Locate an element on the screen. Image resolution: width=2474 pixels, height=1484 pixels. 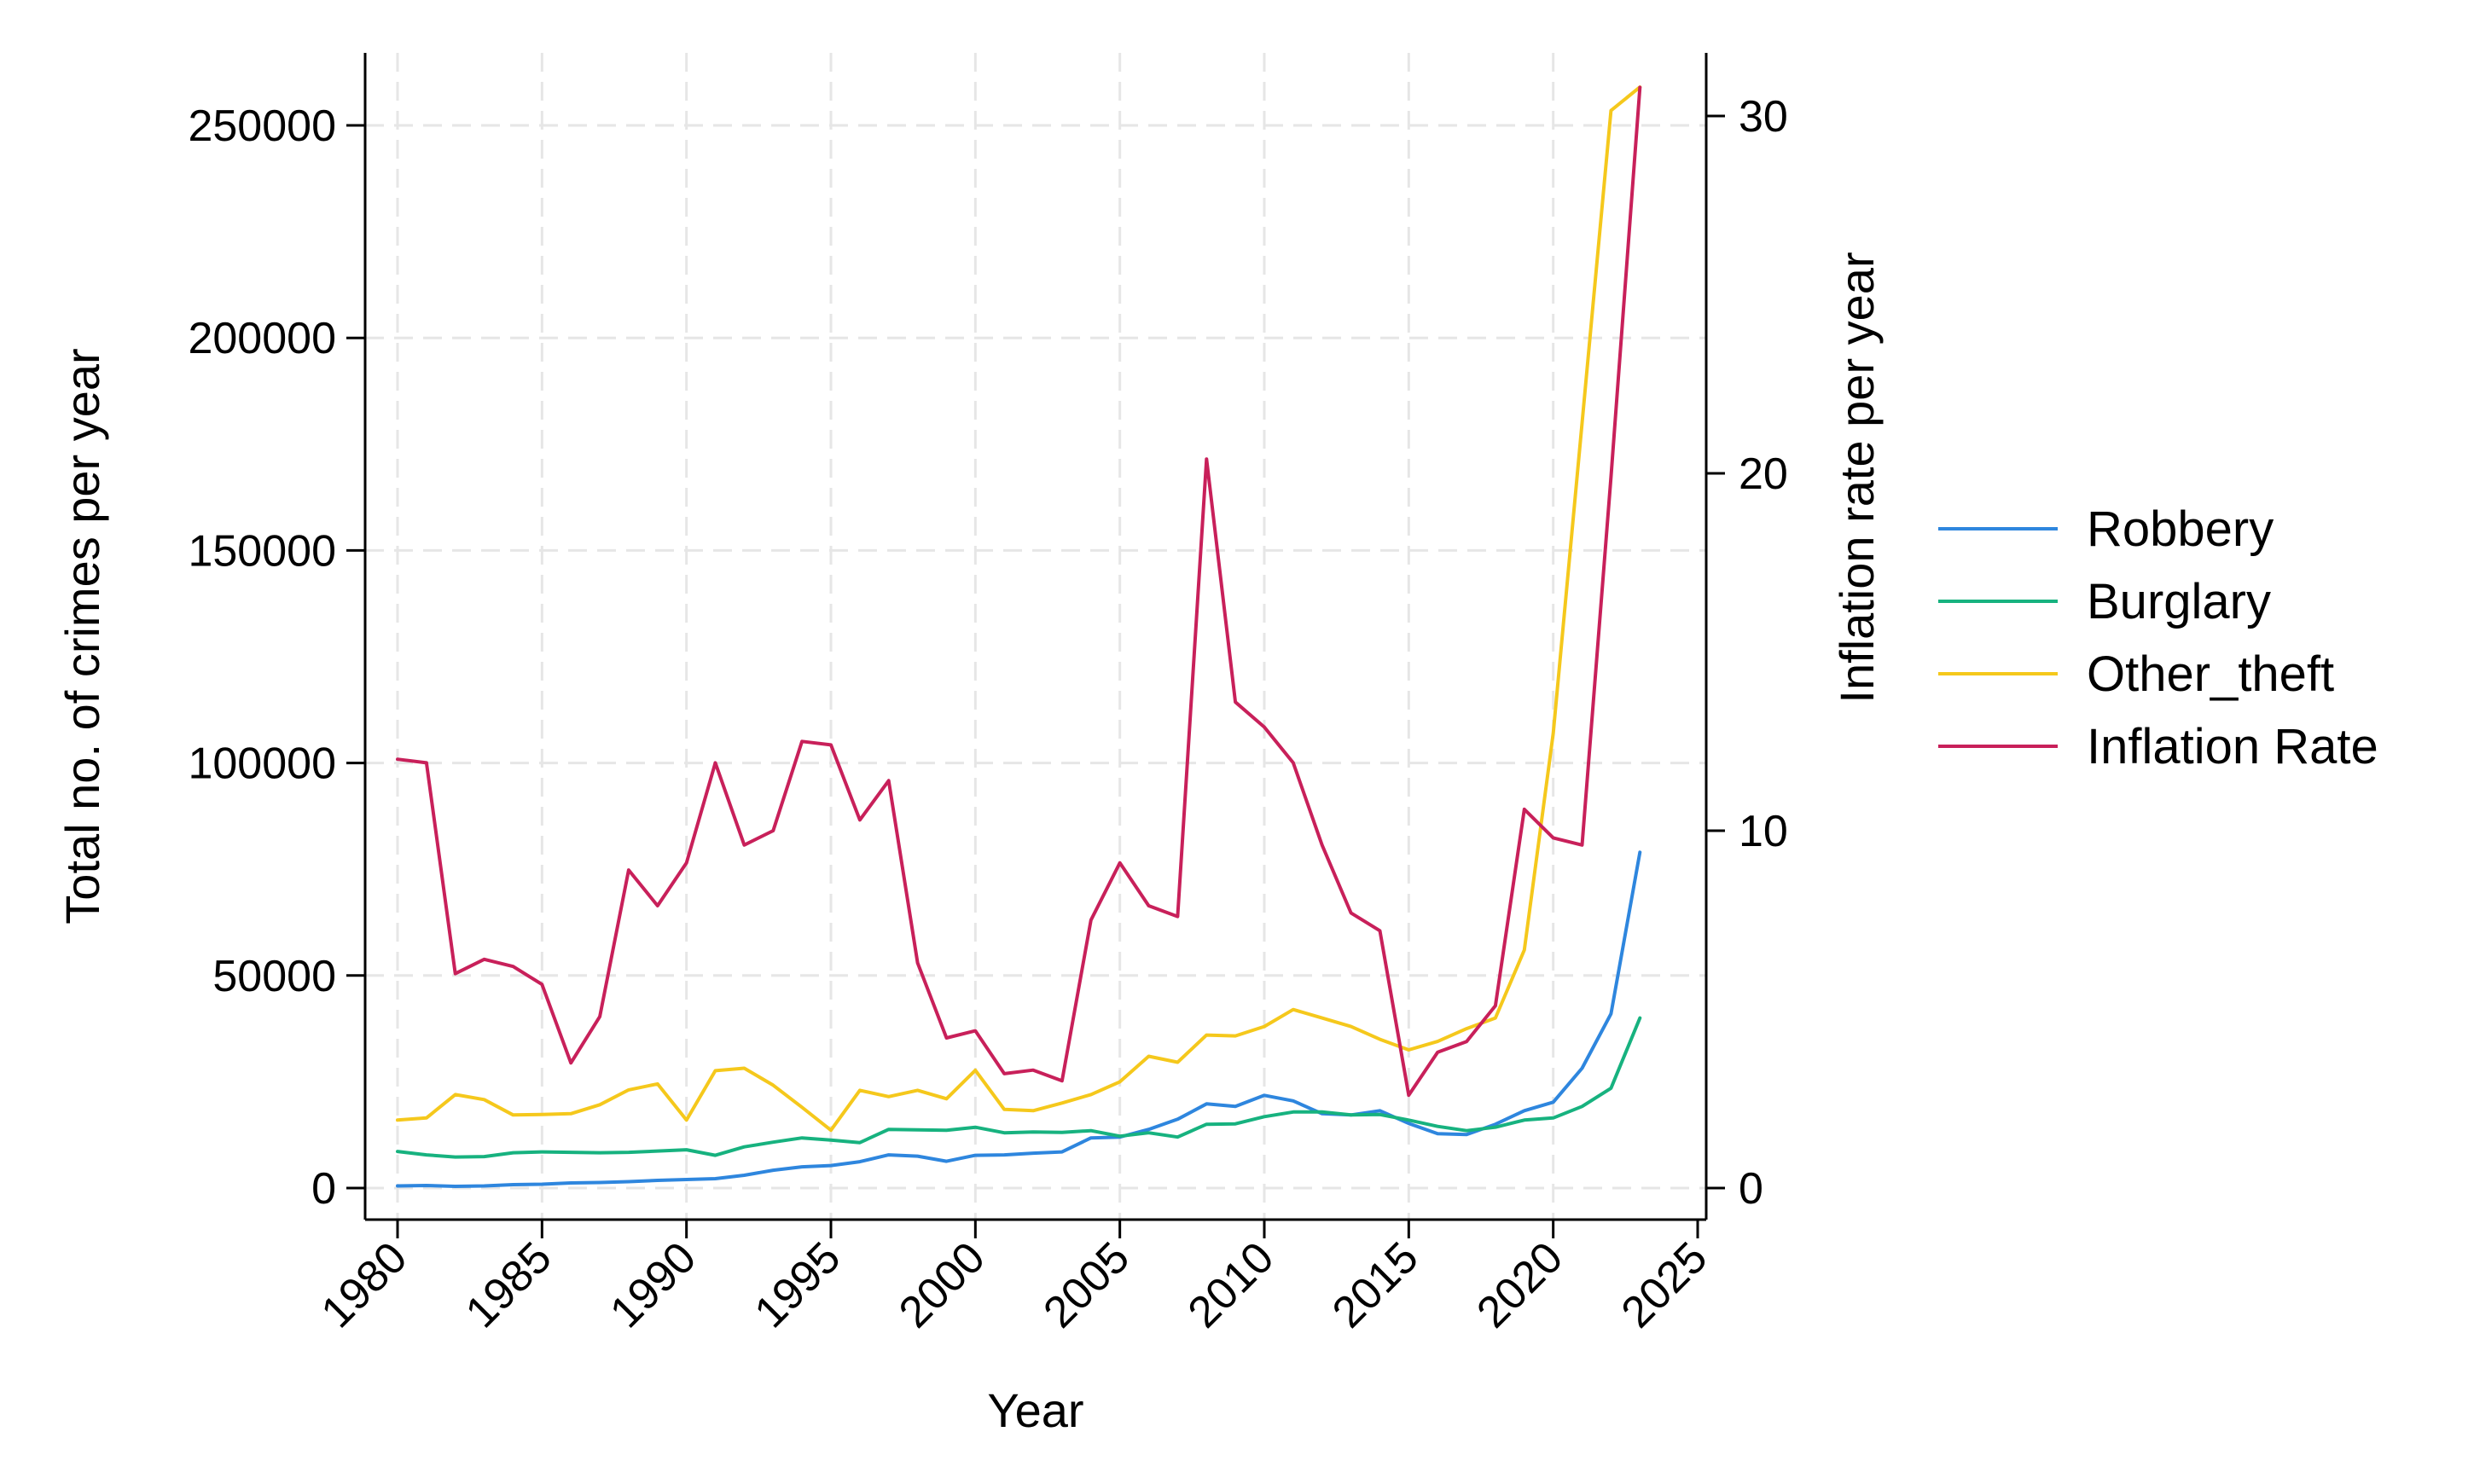
left-y-tick-label: 50000 is located at coordinates (274, 976).